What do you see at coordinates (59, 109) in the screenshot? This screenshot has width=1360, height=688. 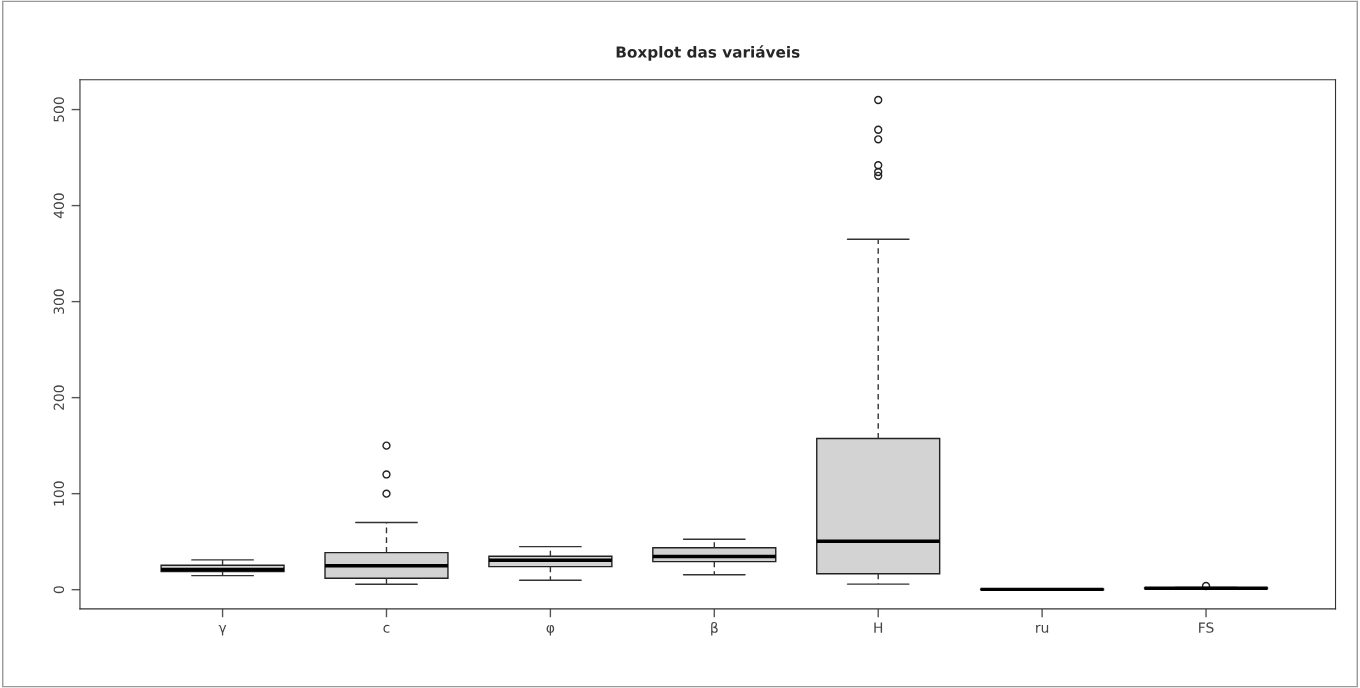 I see `y-tick-label: 500` at bounding box center [59, 109].